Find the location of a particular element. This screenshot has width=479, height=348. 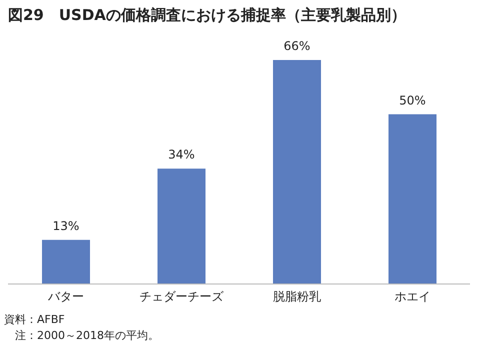

text: 注：2000～2018年の平均。 is located at coordinates (86, 336).